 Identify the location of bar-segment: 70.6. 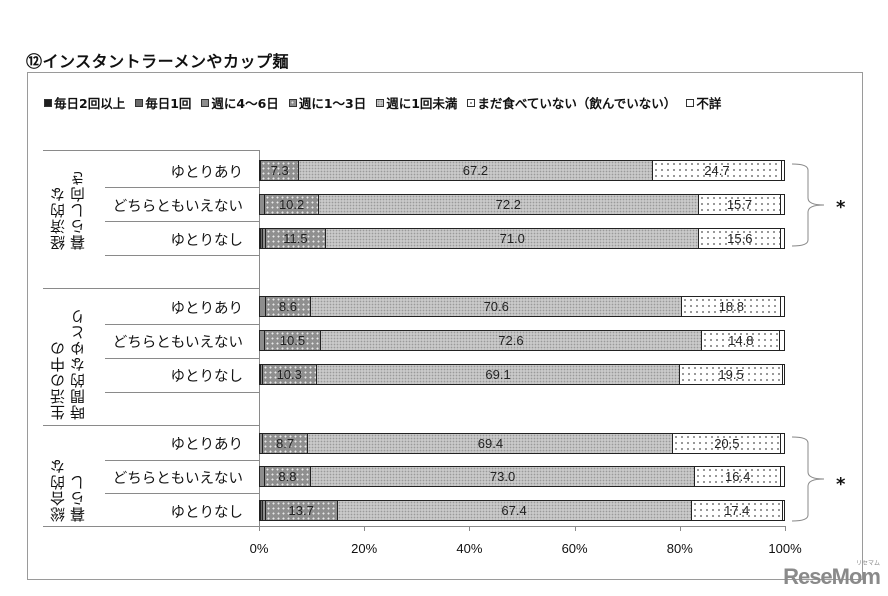
(497, 306).